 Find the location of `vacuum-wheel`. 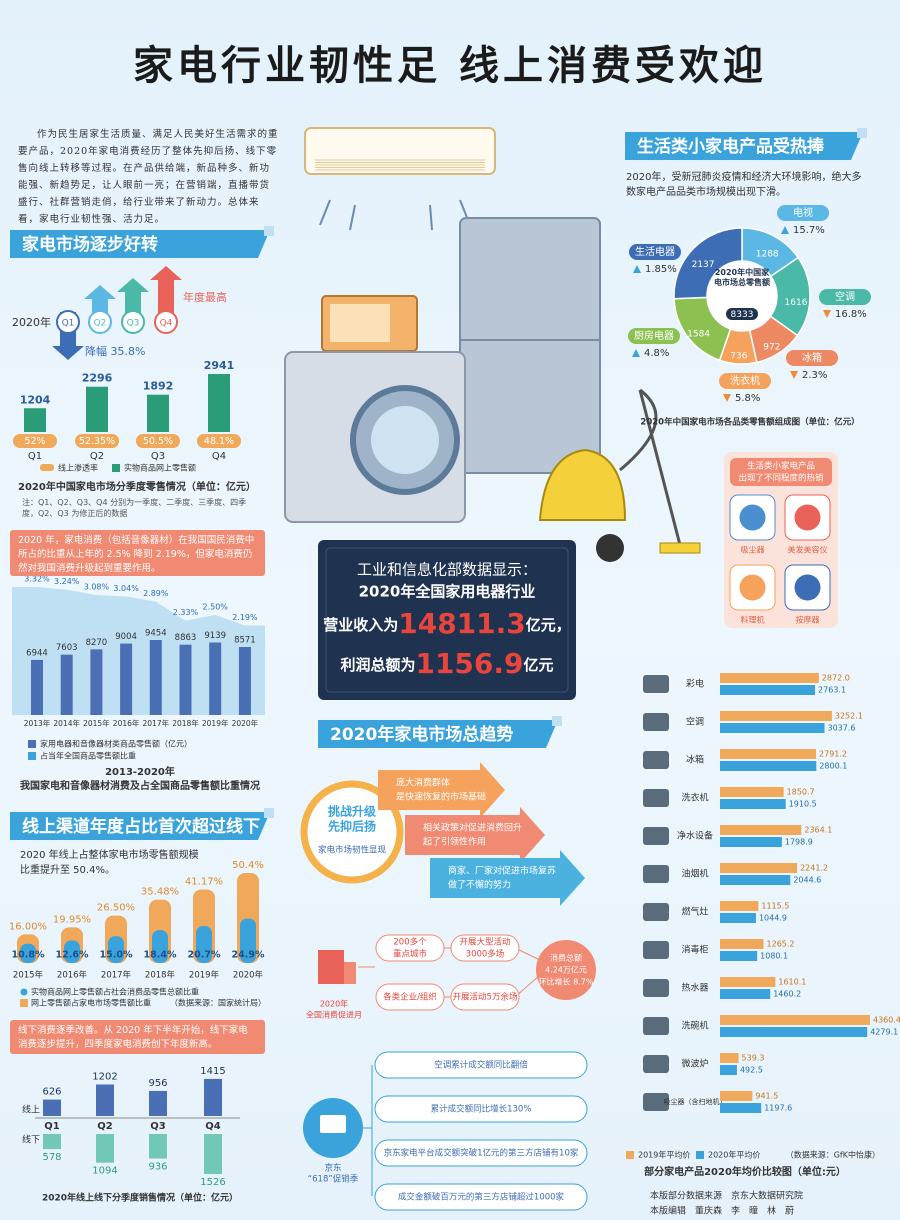

vacuum-wheel is located at coordinates (610, 548).